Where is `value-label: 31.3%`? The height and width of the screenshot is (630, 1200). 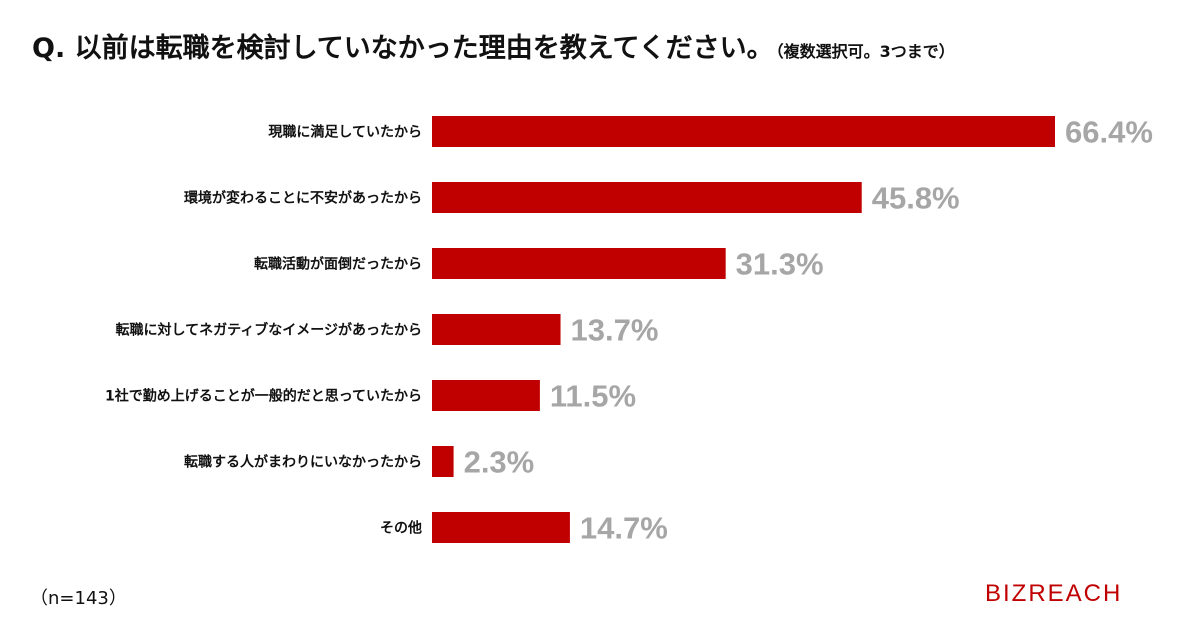
value-label: 31.3% is located at coordinates (780, 264).